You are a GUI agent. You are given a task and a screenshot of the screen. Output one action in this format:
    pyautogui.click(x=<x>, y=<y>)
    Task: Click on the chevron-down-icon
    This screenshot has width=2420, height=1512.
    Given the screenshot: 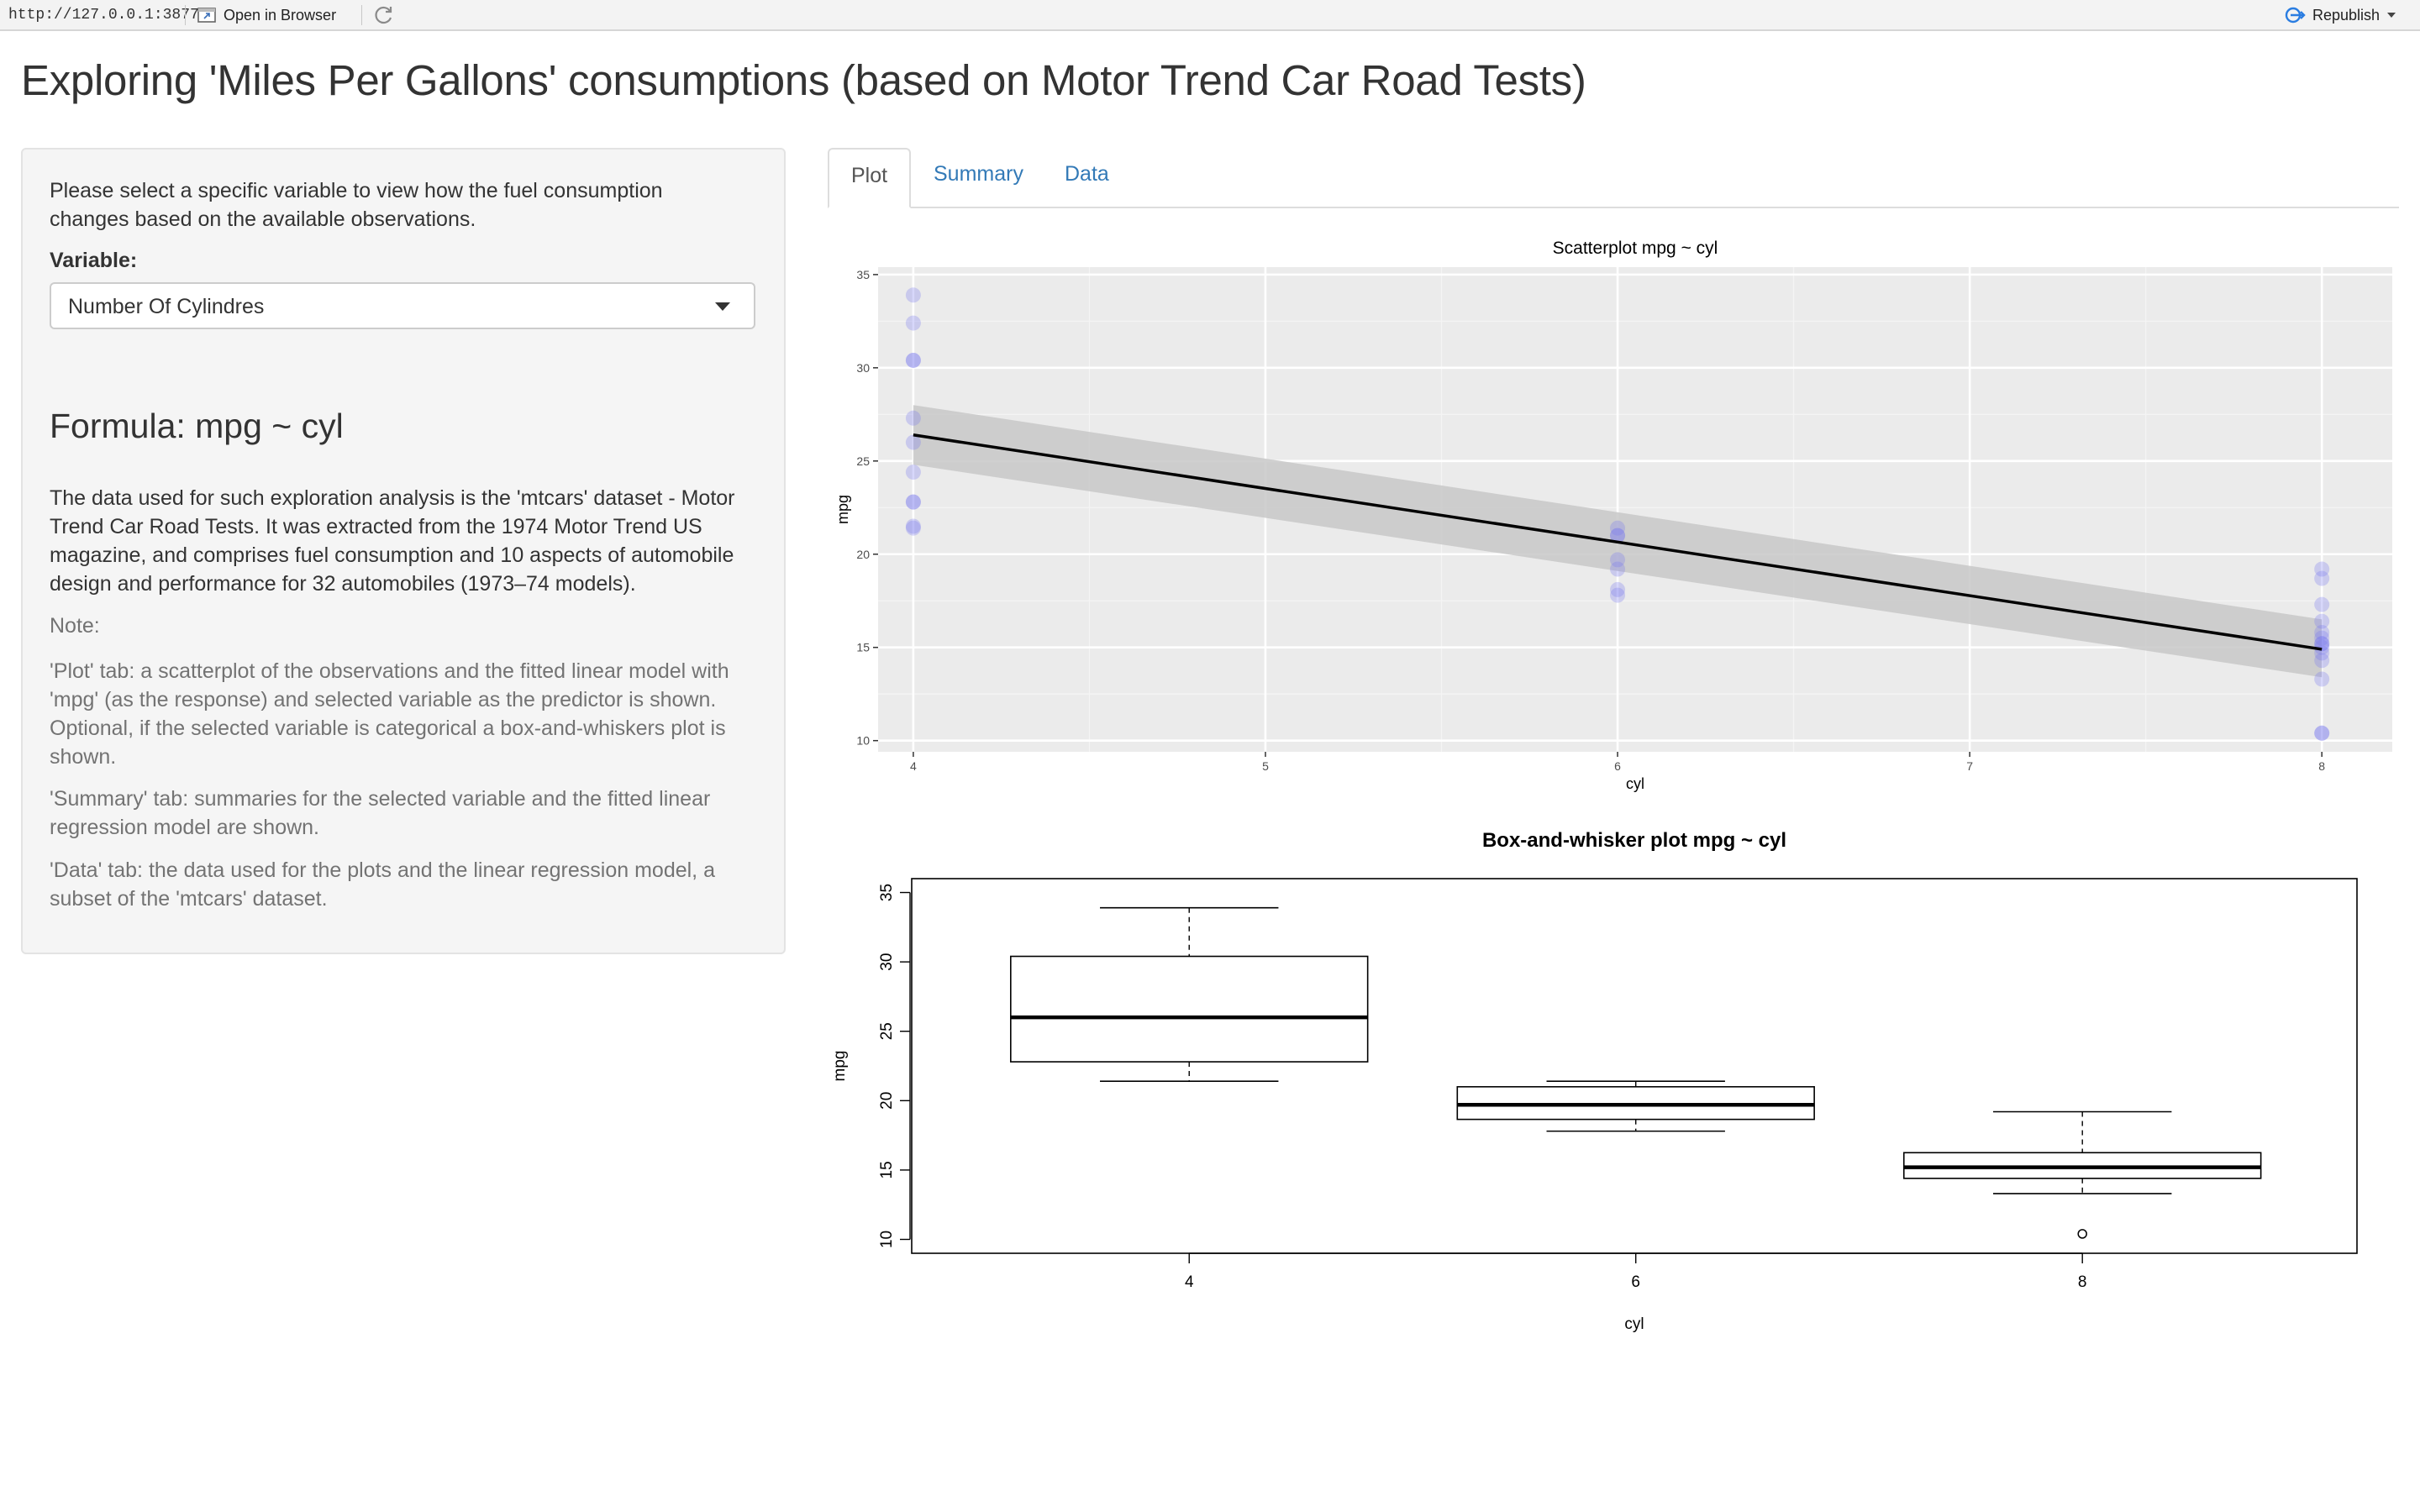 What is the action you would take?
    pyautogui.click(x=2391, y=15)
    